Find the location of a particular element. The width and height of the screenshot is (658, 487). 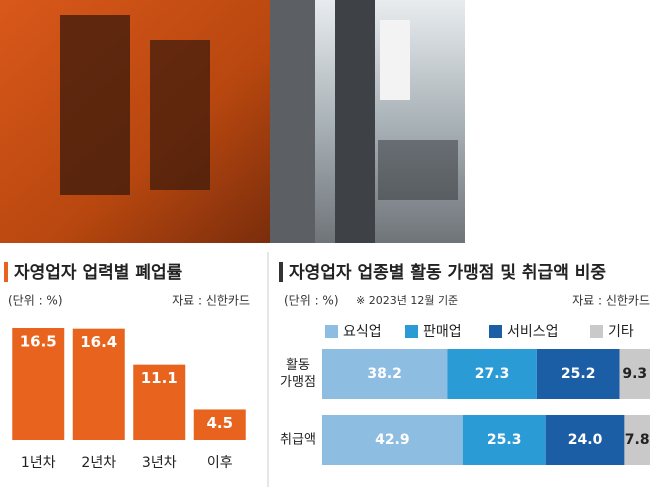

value-label: 7.8 is located at coordinates (637, 440).